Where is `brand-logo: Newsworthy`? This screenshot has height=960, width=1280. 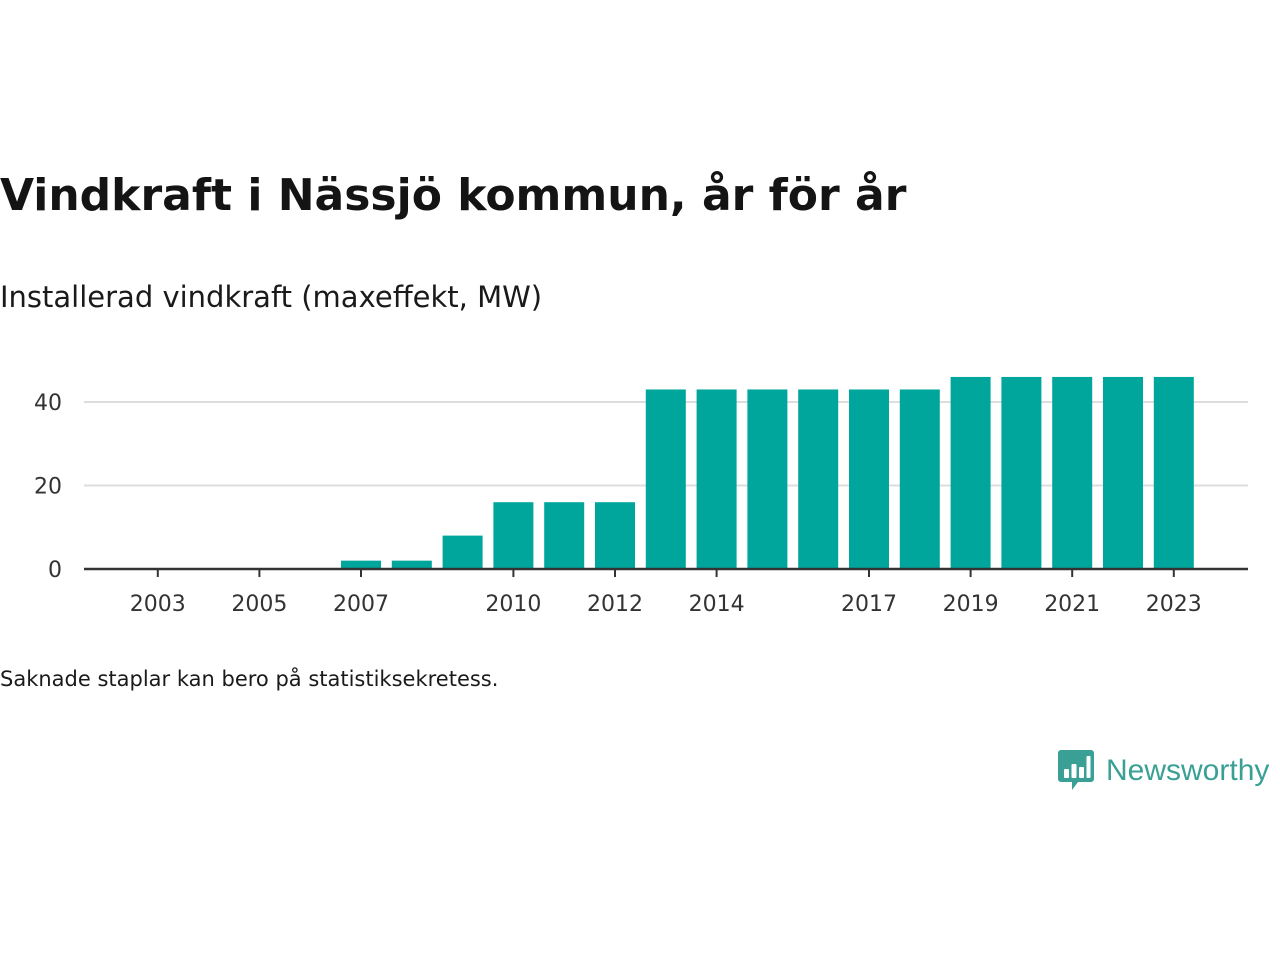
brand-logo: Newsworthy is located at coordinates (1163, 771).